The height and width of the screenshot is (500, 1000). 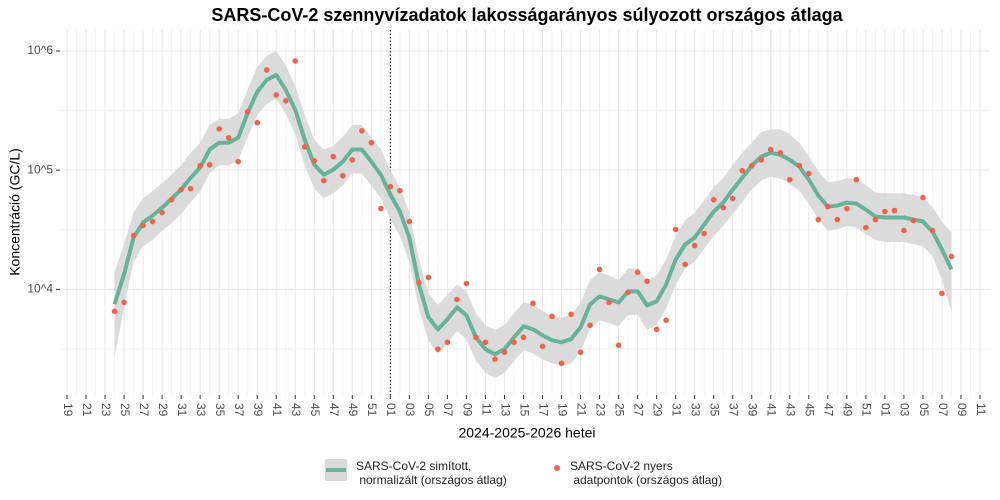 I want to click on x-tick-label: 17, so click(x=543, y=410).